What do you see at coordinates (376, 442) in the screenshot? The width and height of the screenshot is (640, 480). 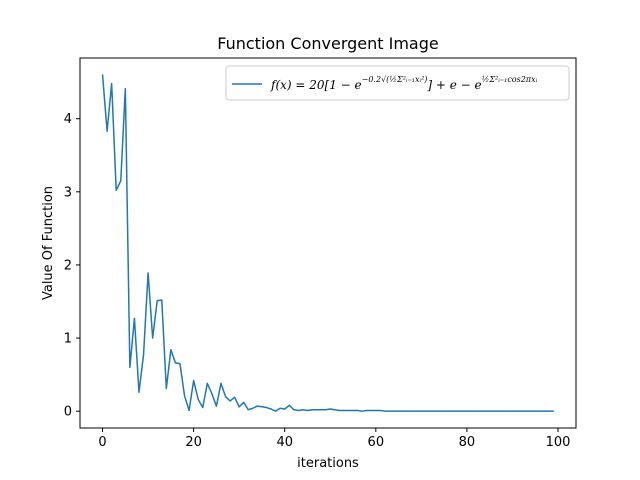 I see `x-tick-label: 60` at bounding box center [376, 442].